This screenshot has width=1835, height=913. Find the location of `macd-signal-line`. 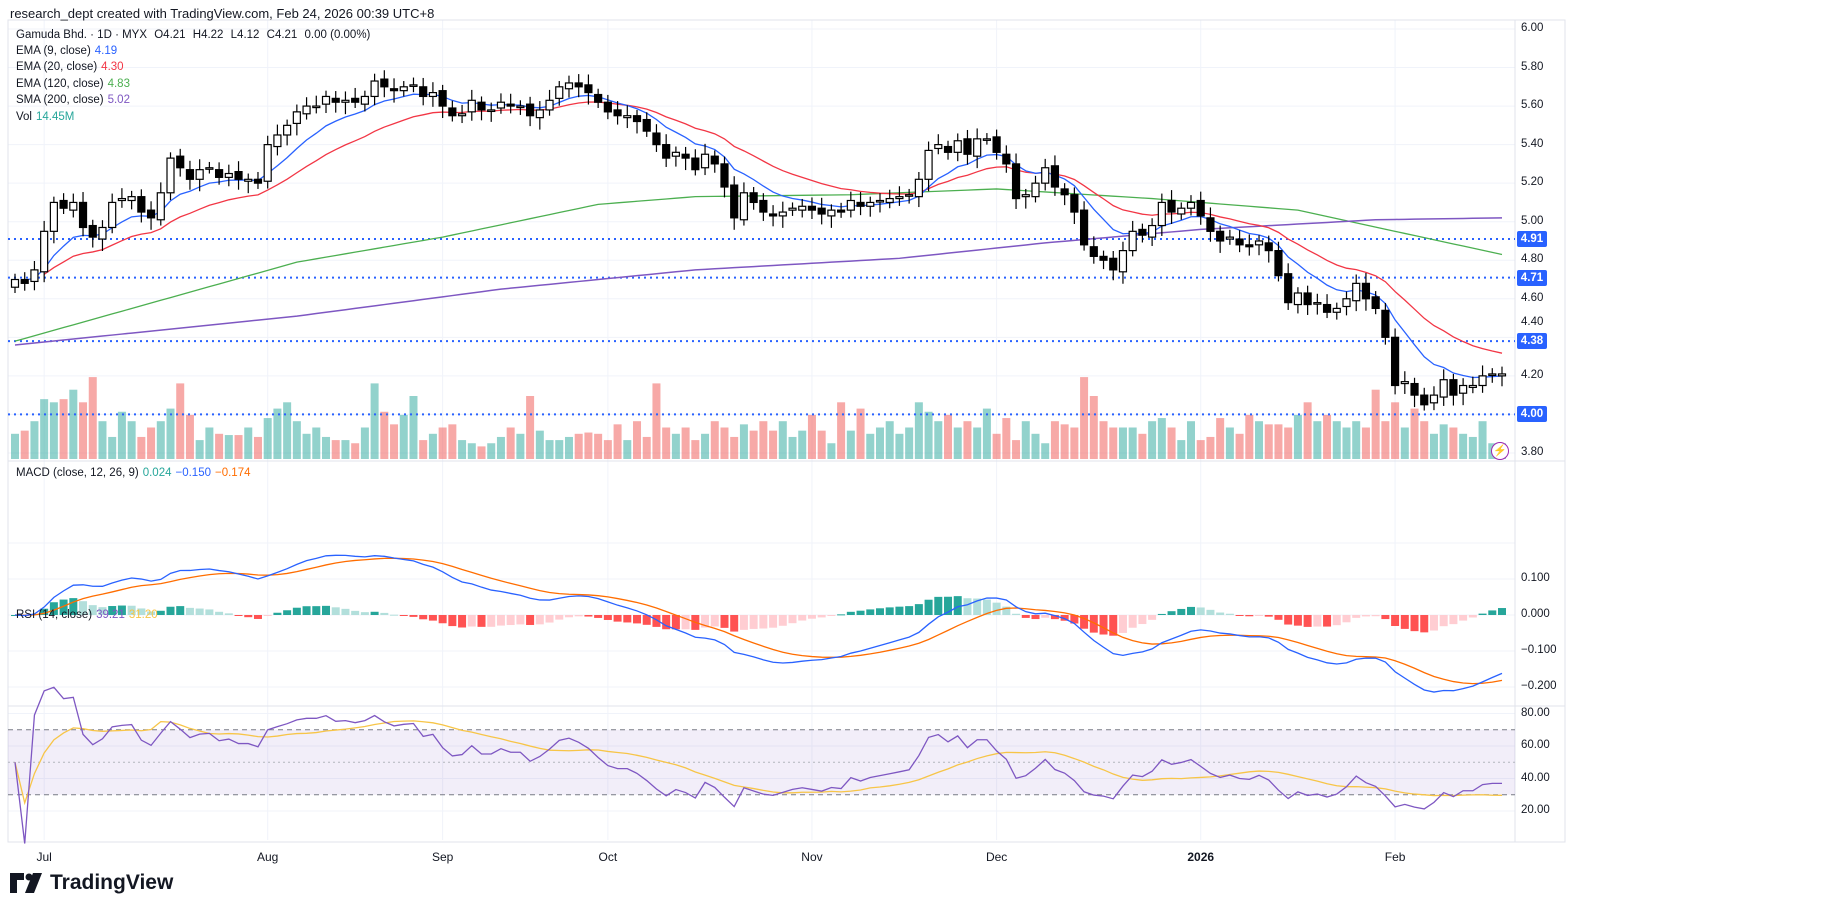

macd-signal-line is located at coordinates (758, 621).